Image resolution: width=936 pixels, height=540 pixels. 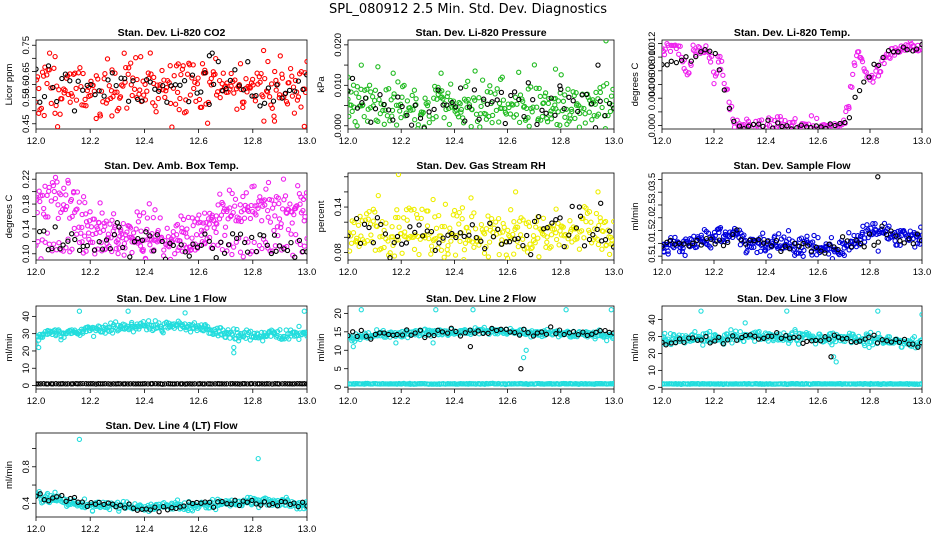 I want to click on x-tick-label: 12.6, so click(x=818, y=141).